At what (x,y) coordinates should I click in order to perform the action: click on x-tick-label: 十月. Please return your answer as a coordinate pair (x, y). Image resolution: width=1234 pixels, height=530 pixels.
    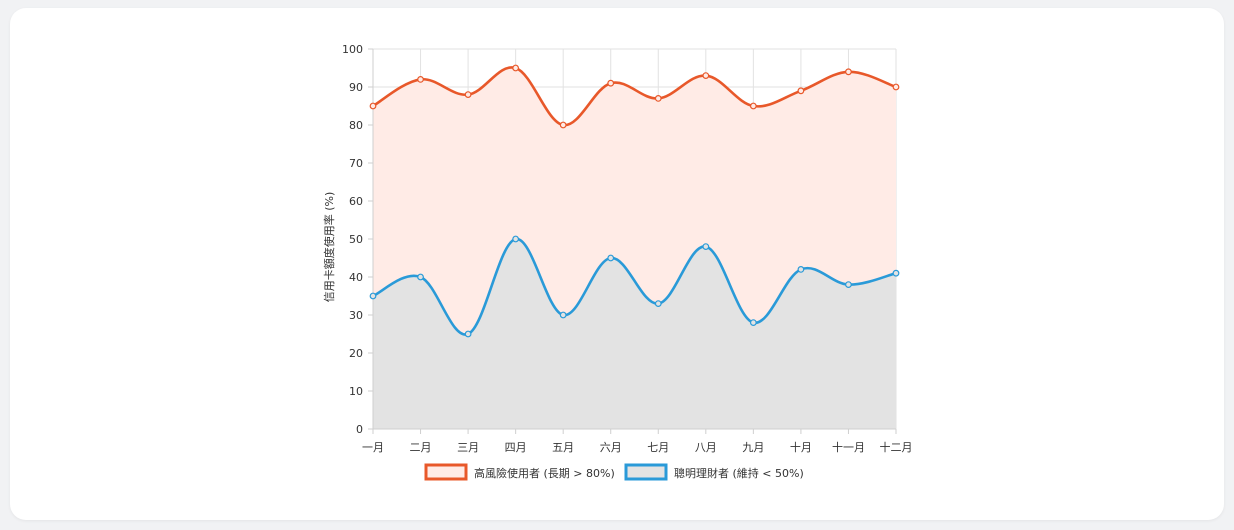
    Looking at the image, I should click on (801, 447).